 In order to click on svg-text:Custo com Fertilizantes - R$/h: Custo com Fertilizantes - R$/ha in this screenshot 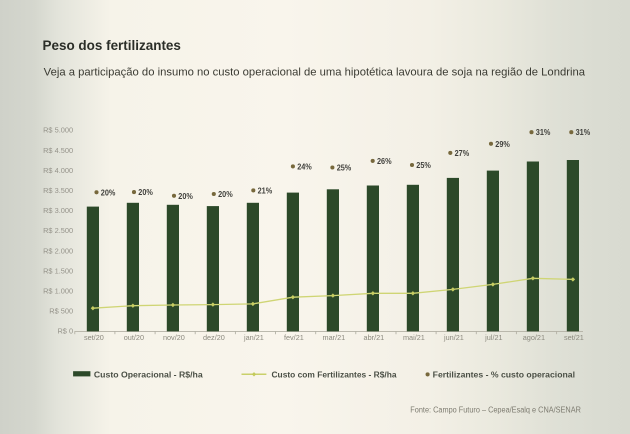, I will do `click(334, 375)`.